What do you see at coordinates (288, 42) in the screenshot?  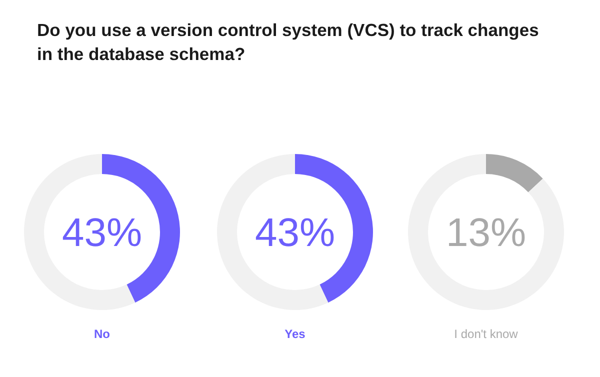 I see `text: Do you use a version control system (VCS) to track changes in the database schema?` at bounding box center [288, 42].